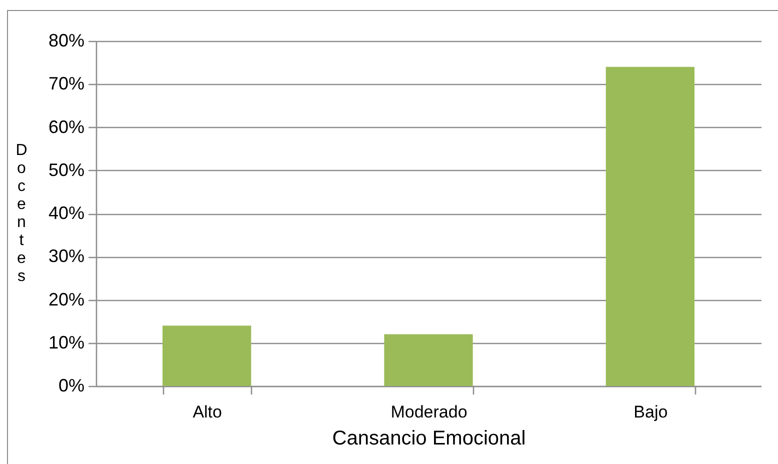 The height and width of the screenshot is (464, 778). I want to click on y-tick-label: 80%, so click(66, 40).